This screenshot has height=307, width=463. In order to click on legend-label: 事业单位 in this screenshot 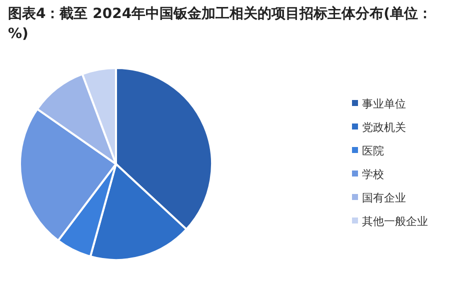, I will do `click(384, 104)`.